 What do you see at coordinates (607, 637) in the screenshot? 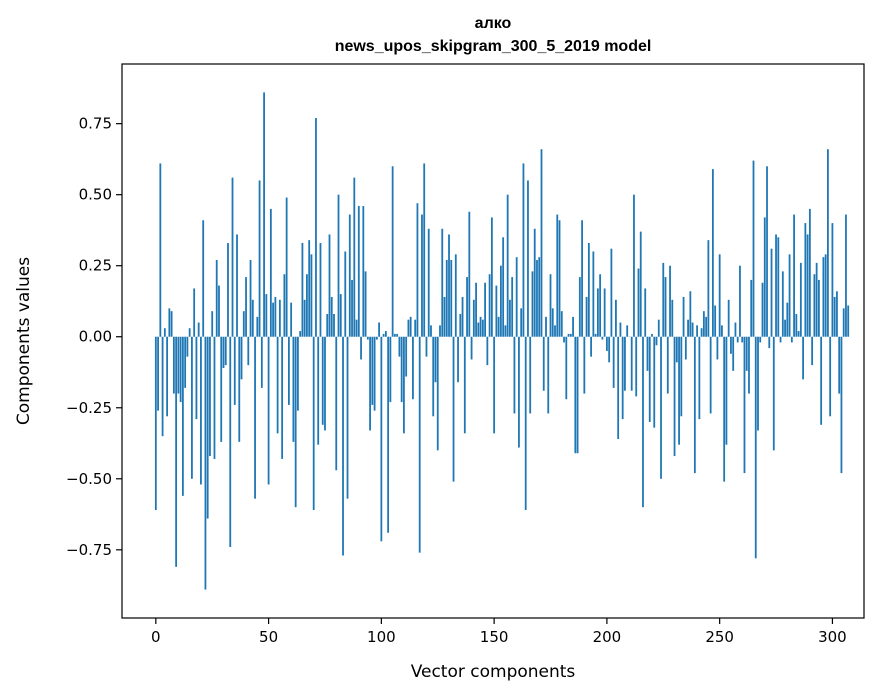
I see `x-tick-label: 200` at bounding box center [607, 637].